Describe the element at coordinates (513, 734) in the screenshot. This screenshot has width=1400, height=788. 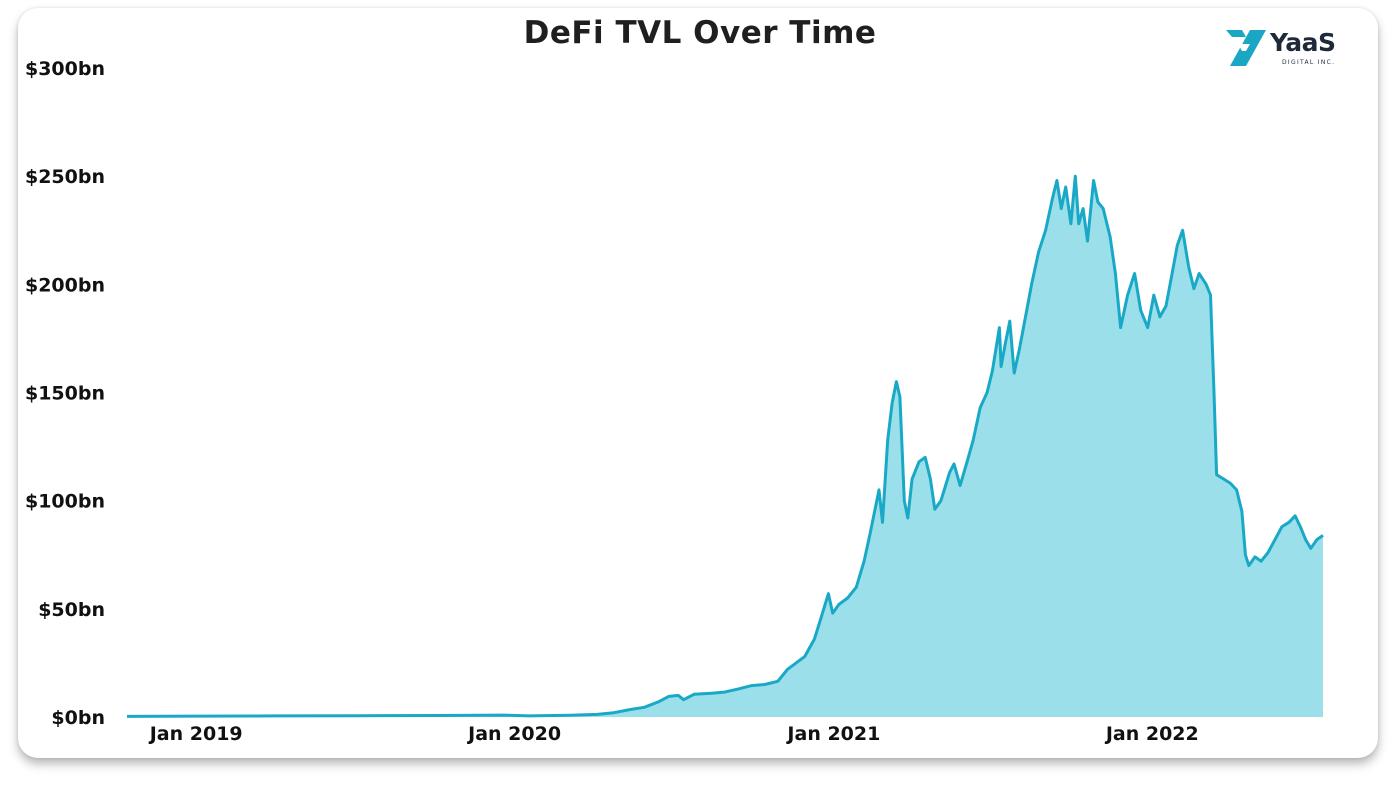
I see `x-tick-label: Jan 2020` at that location.